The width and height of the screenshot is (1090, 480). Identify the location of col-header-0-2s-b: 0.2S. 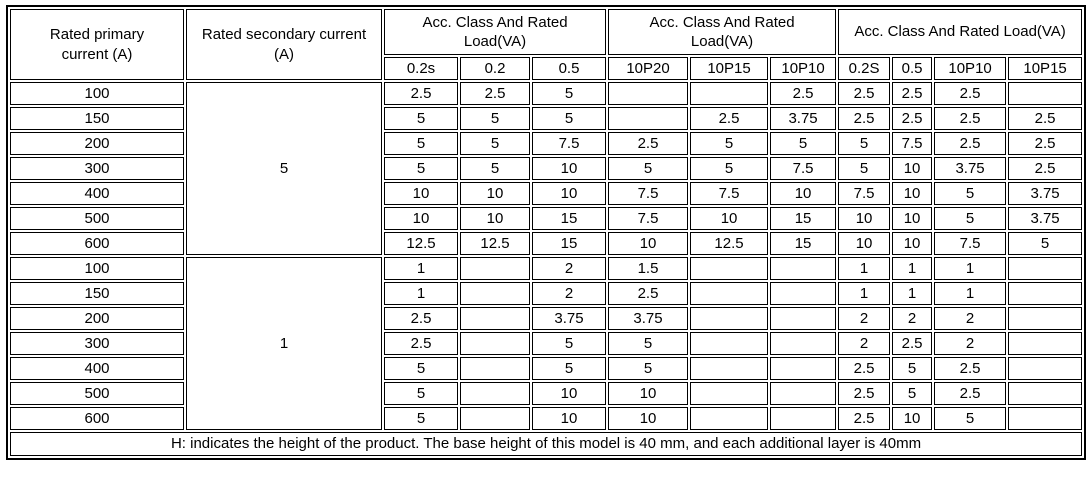
(864, 68).